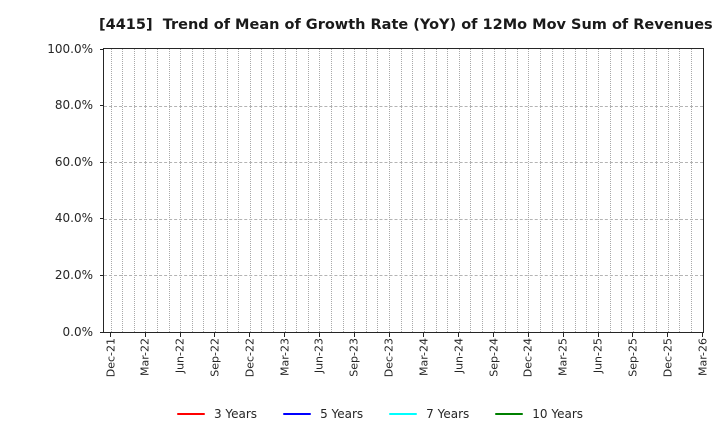 The image size is (720, 440). Describe the element at coordinates (563, 359) in the screenshot. I see `x-tick-label: Mar-25` at that location.